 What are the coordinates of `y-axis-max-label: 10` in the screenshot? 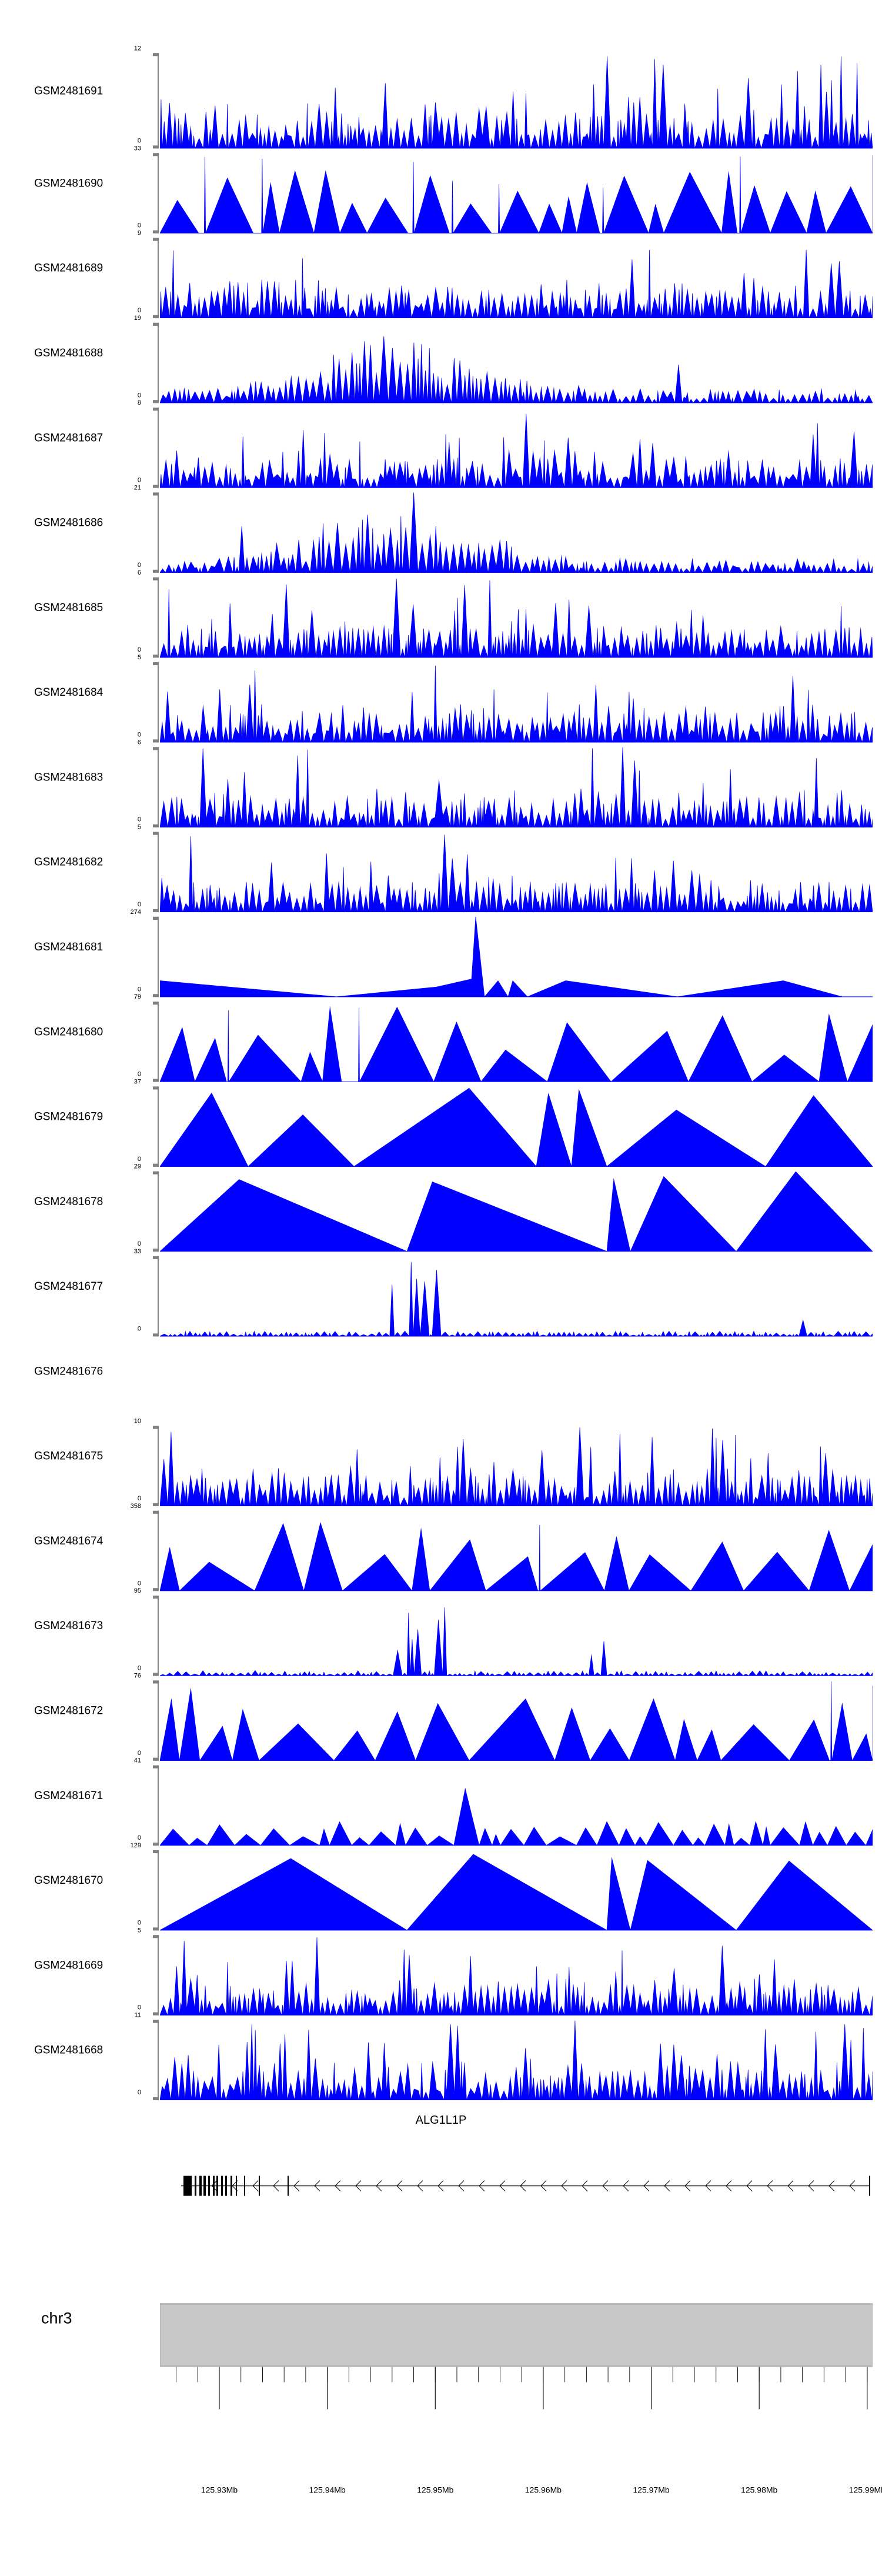 It's located at (137, 1421).